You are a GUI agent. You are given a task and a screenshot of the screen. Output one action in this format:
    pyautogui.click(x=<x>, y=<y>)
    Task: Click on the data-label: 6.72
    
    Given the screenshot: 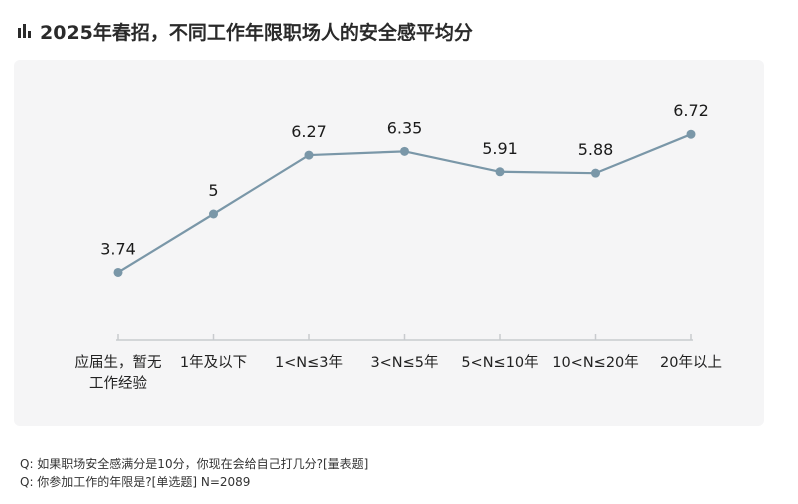 What is the action you would take?
    pyautogui.click(x=691, y=110)
    